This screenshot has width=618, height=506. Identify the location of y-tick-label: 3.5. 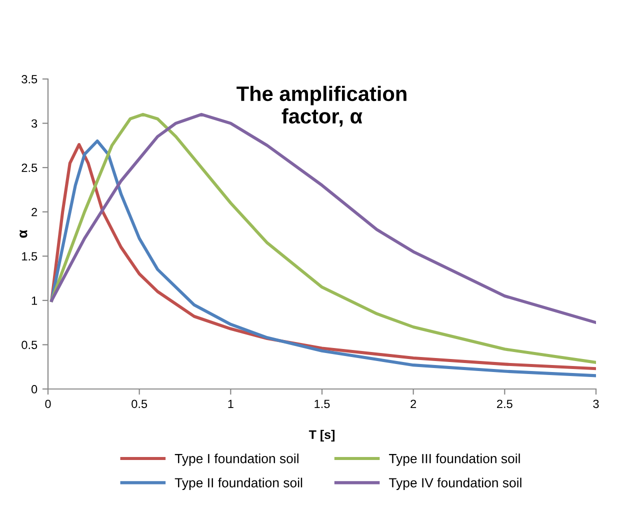
(30, 79).